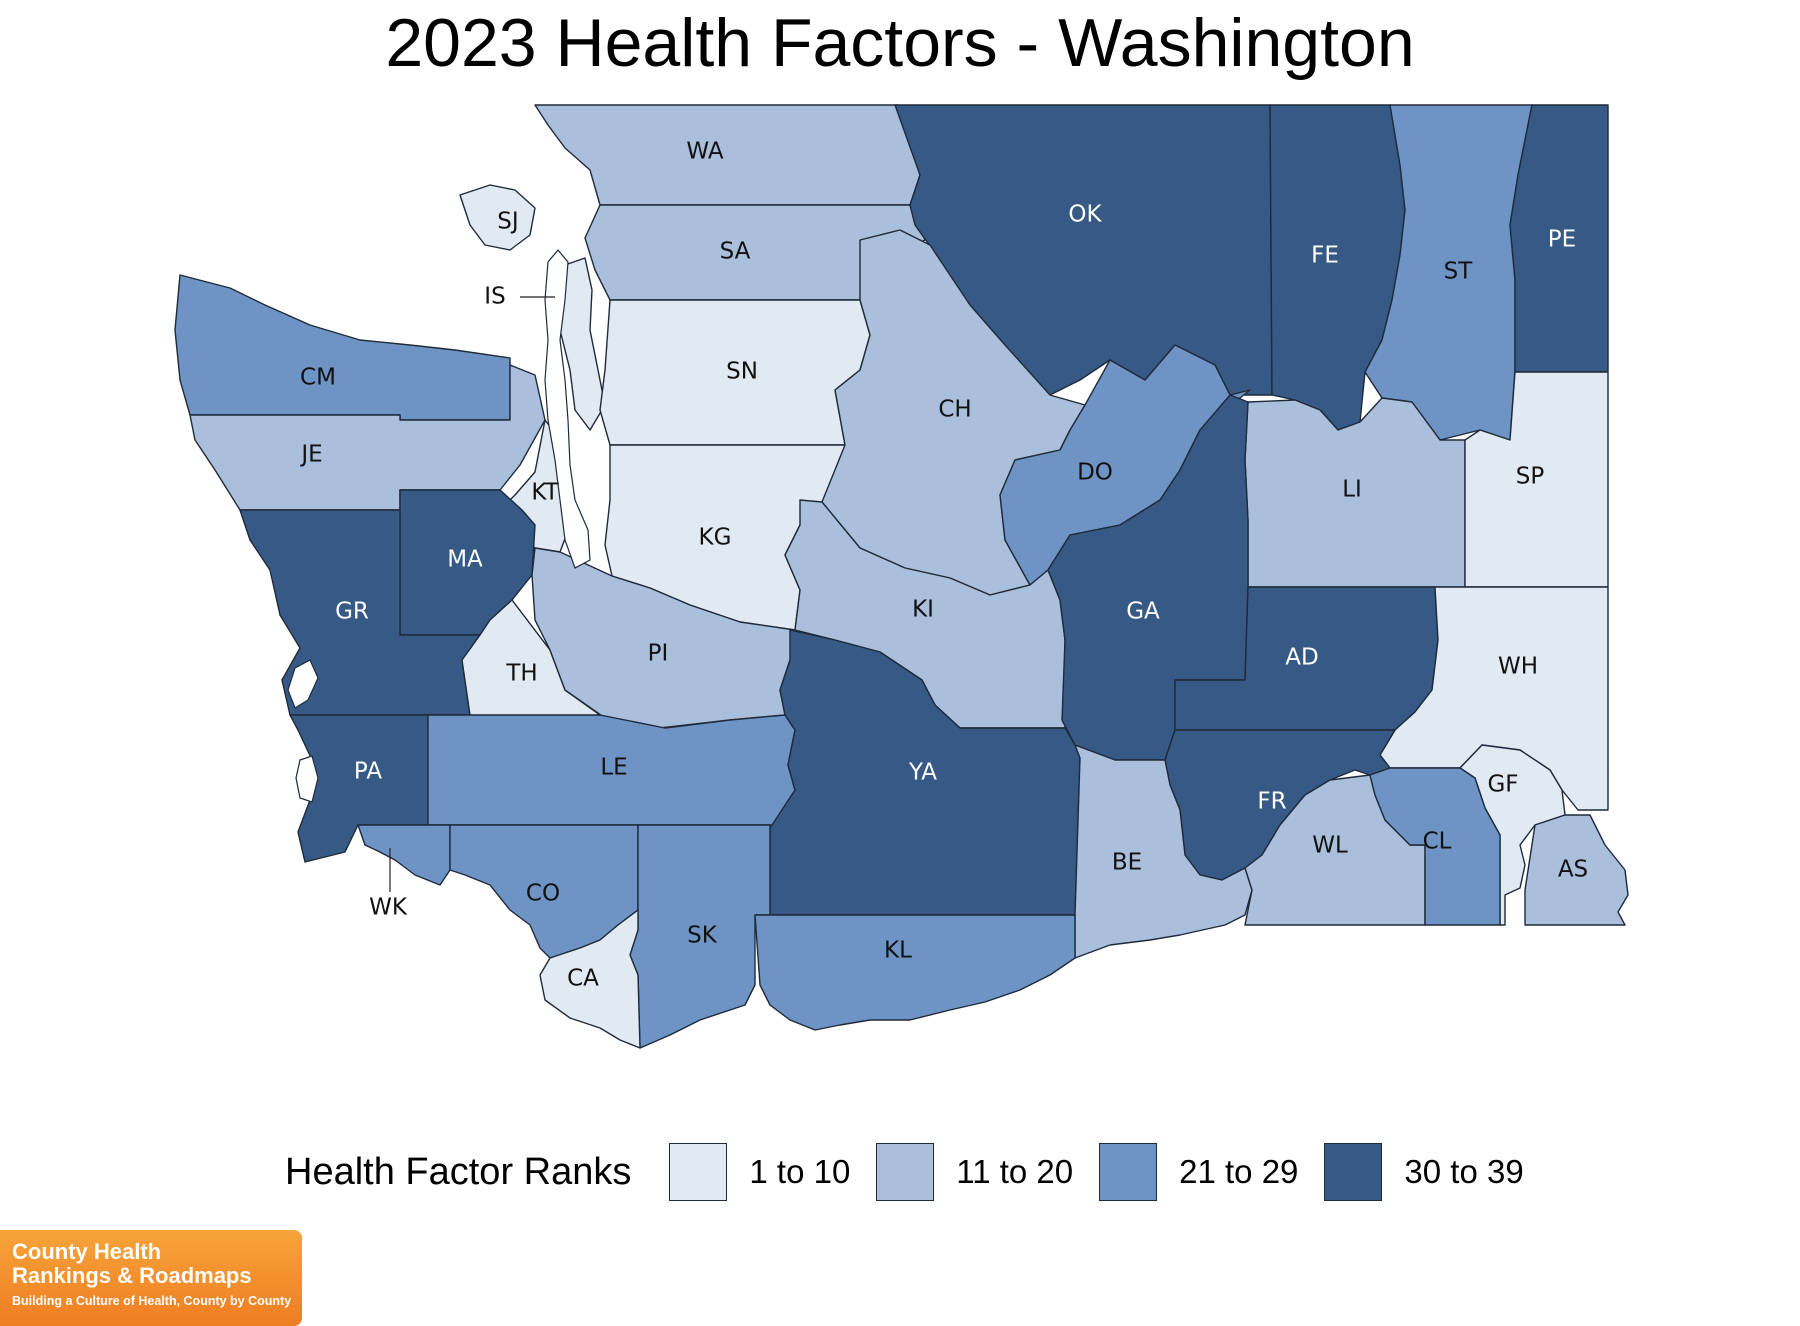 This screenshot has width=1800, height=1326. What do you see at coordinates (545, 493) in the screenshot?
I see `county-label-KT: KT` at bounding box center [545, 493].